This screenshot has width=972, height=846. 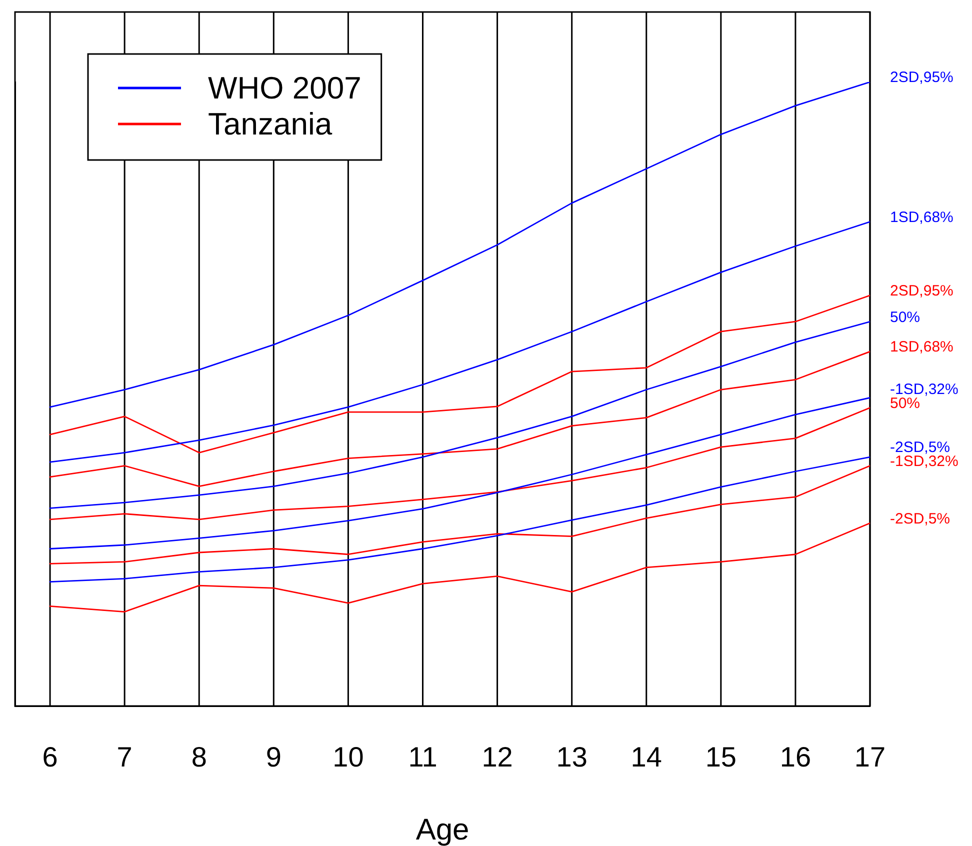 What do you see at coordinates (423, 757) in the screenshot?
I see `x-tick-label: 11` at bounding box center [423, 757].